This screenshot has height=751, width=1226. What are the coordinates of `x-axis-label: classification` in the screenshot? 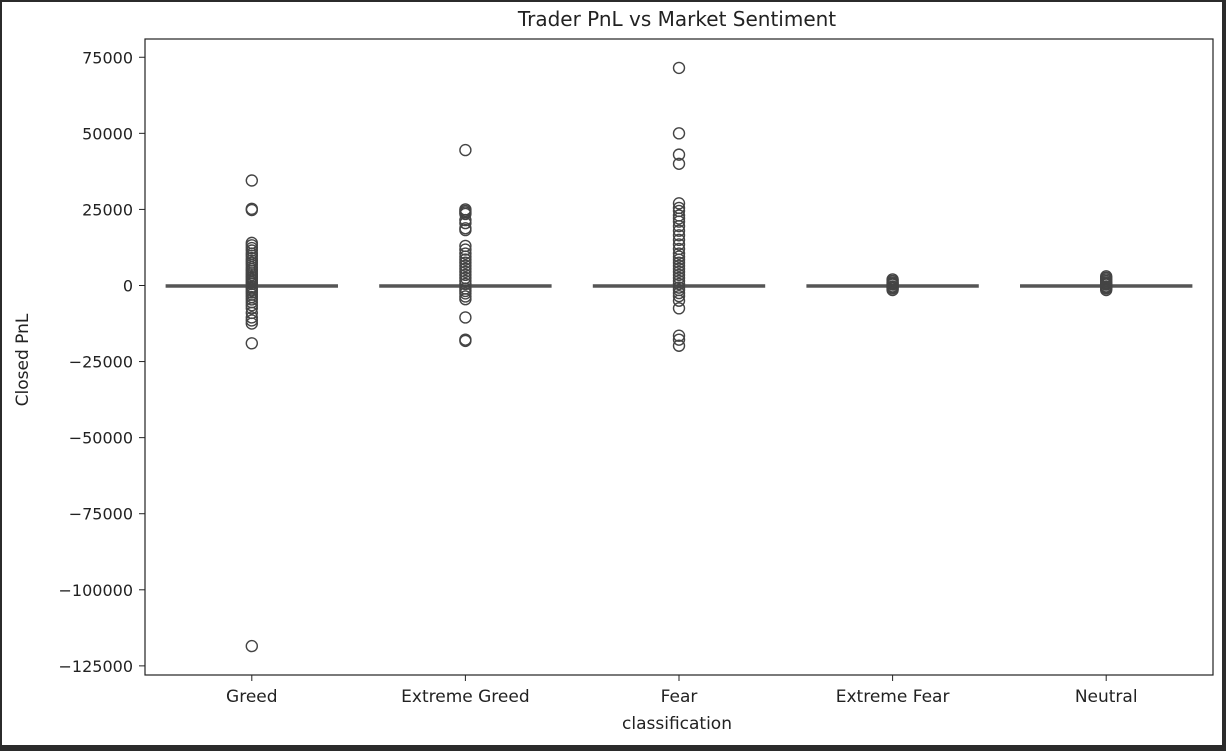 It's located at (677, 724).